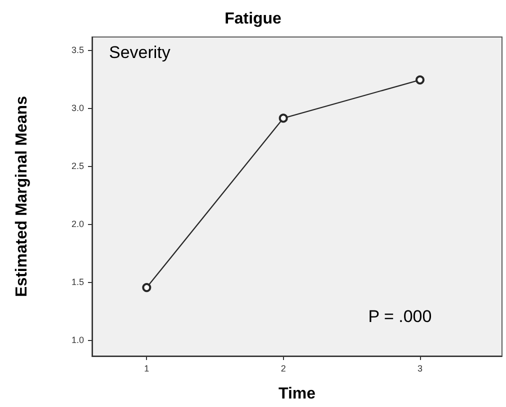  Describe the element at coordinates (77, 339) in the screenshot. I see `y-tick-label: 1.0` at that location.